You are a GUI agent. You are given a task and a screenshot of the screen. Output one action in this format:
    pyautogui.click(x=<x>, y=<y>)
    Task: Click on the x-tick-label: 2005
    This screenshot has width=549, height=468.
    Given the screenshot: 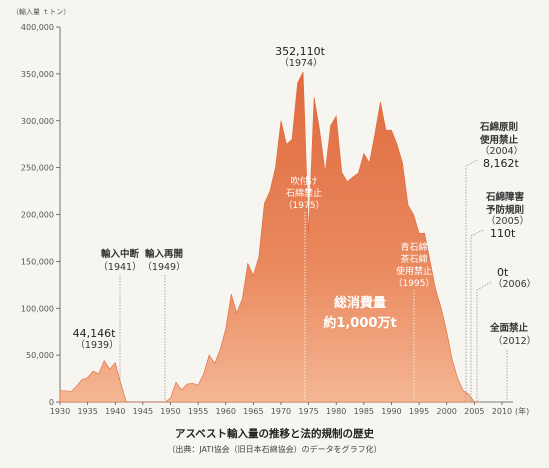 What is the action you would take?
    pyautogui.click(x=474, y=411)
    